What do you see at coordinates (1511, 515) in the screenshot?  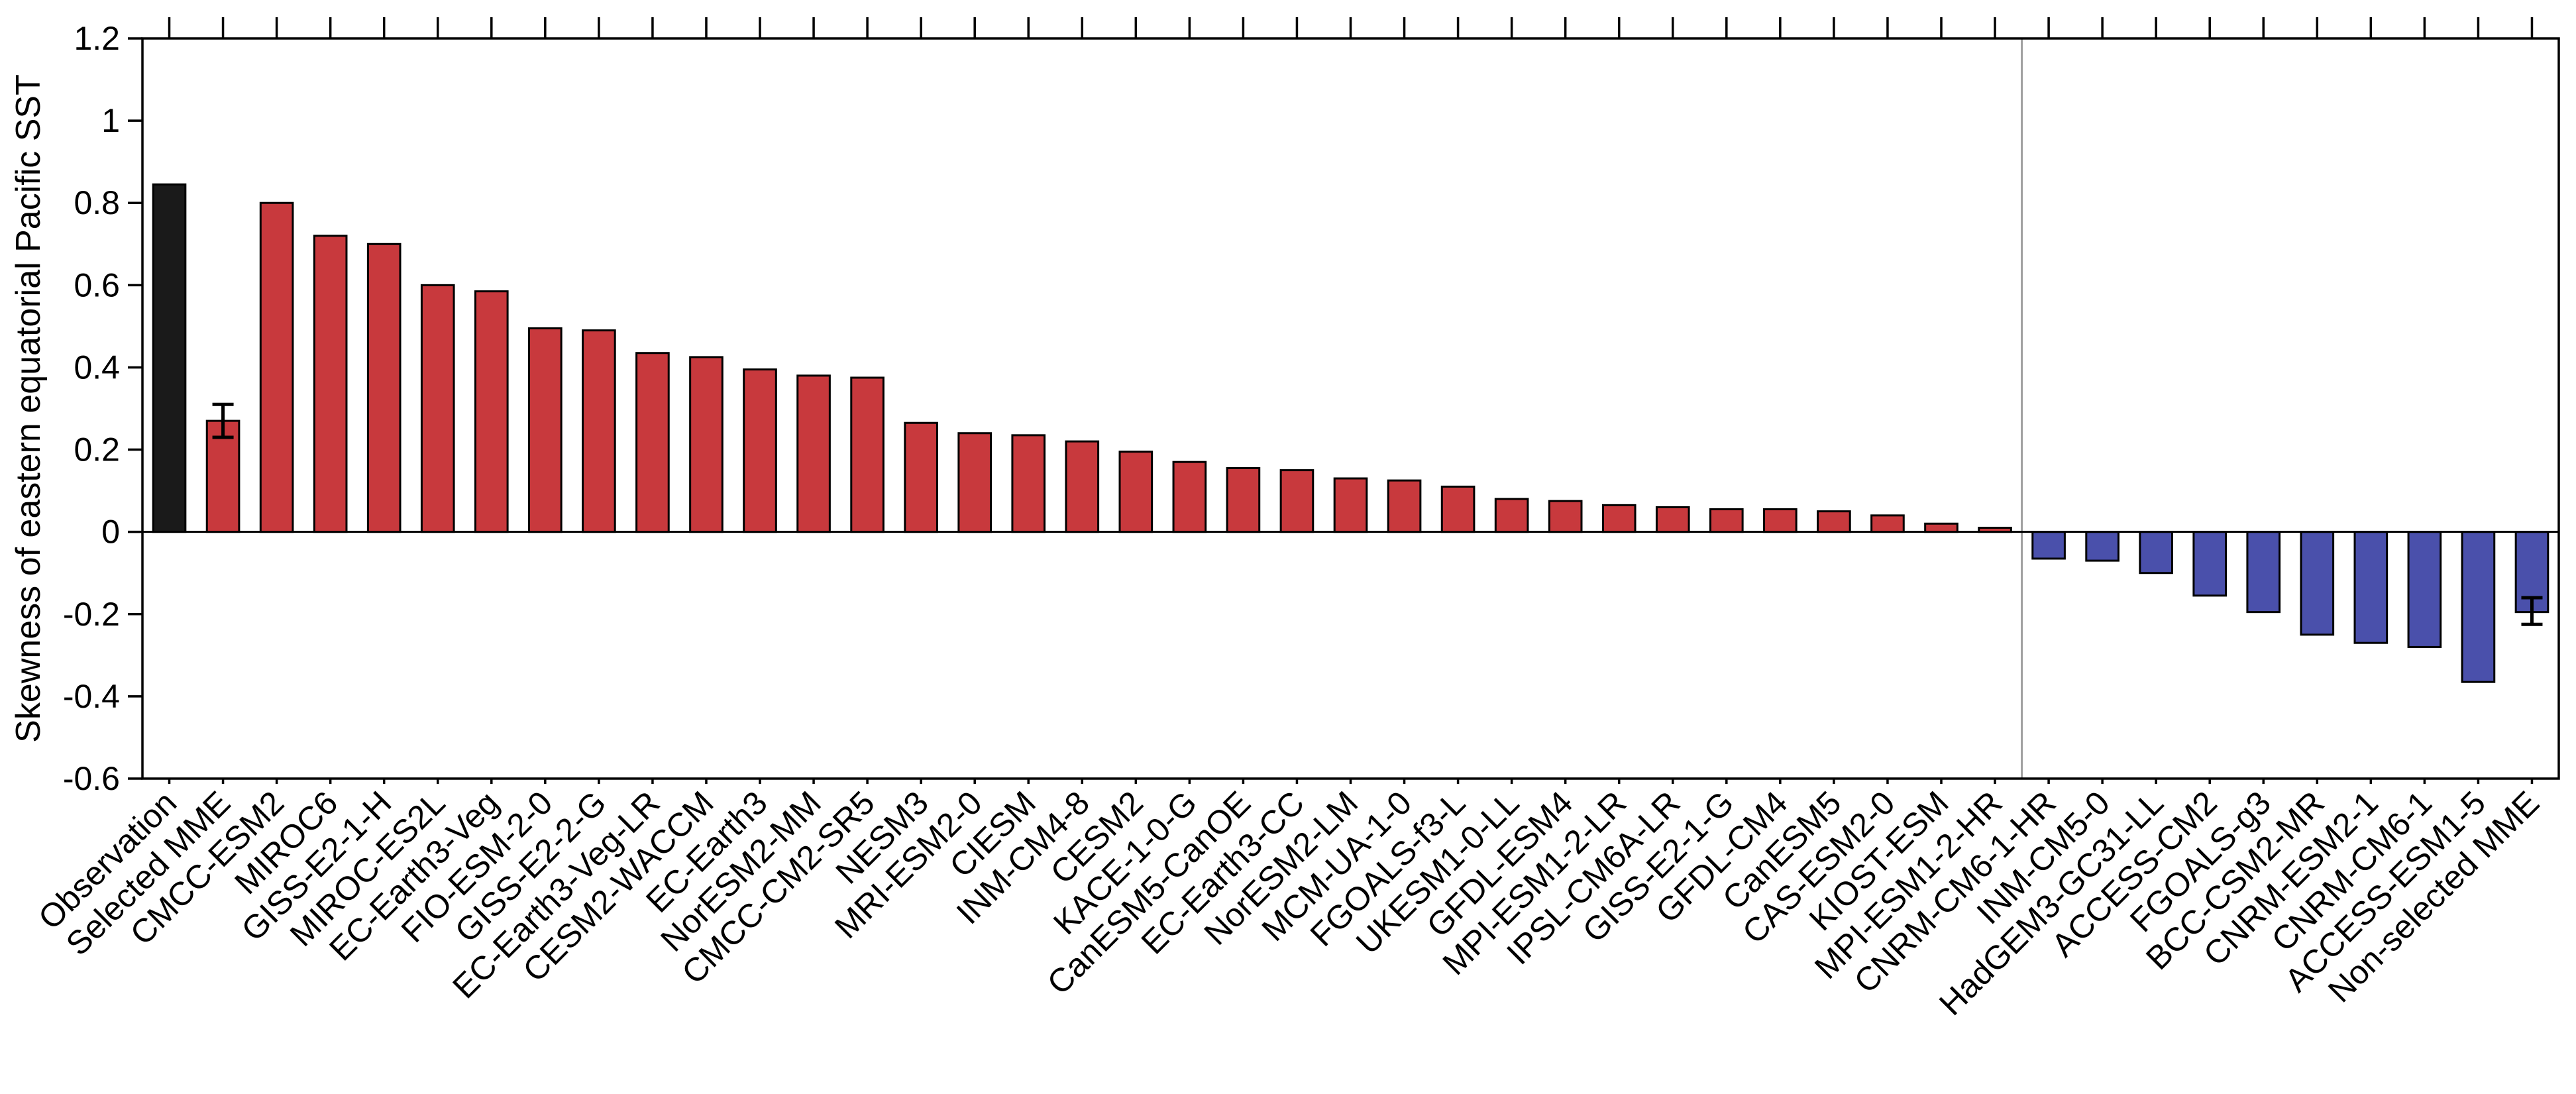 I see `bar-ukesm1-0-ll` at bounding box center [1511, 515].